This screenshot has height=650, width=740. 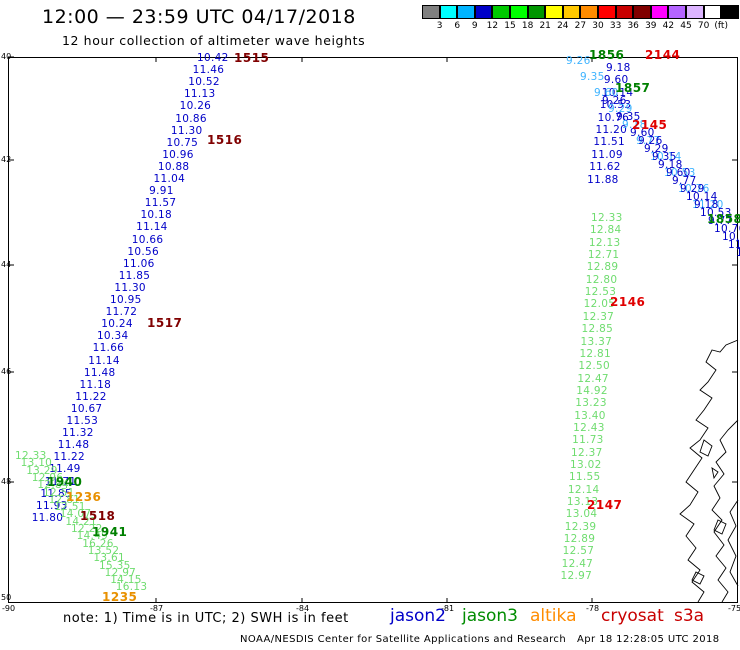 I want to click on track-swh-value: 9.29, so click(x=620, y=109).